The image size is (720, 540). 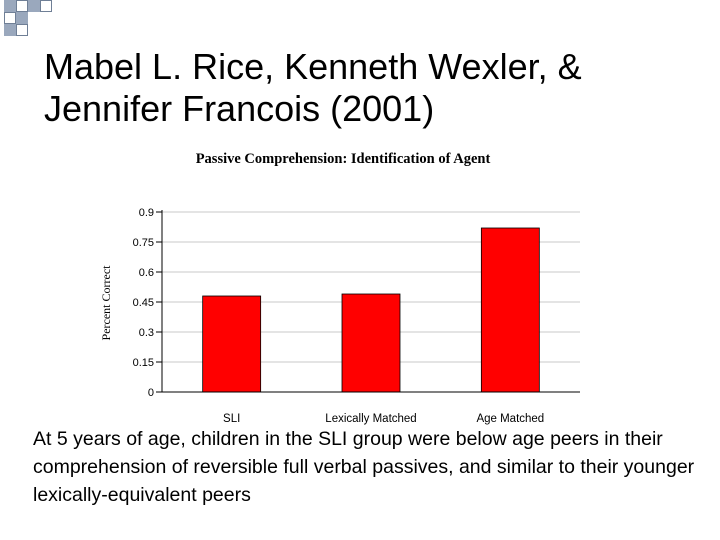 I want to click on x-tick-label: Age Matched, so click(x=510, y=419).